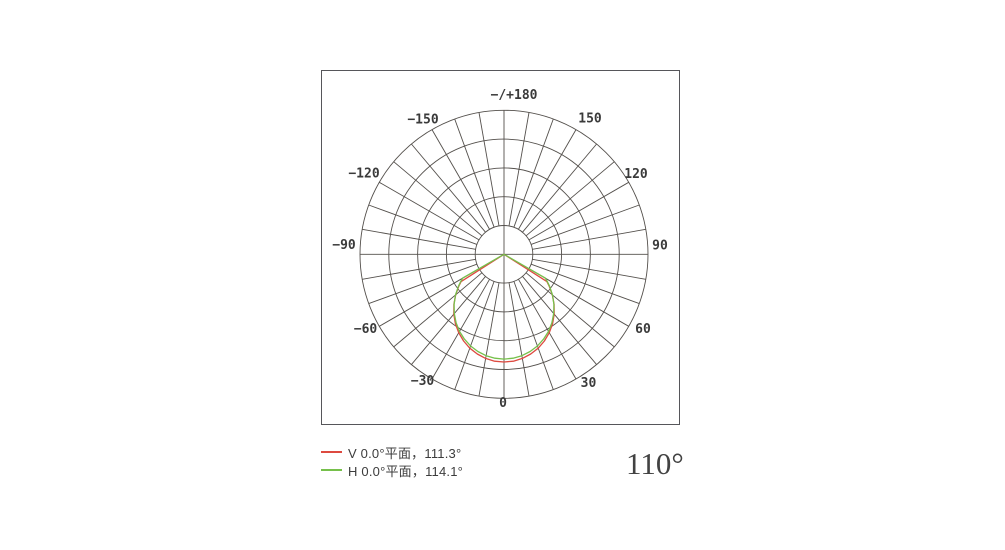  I want to click on angle-tick-label: −90, so click(344, 245).